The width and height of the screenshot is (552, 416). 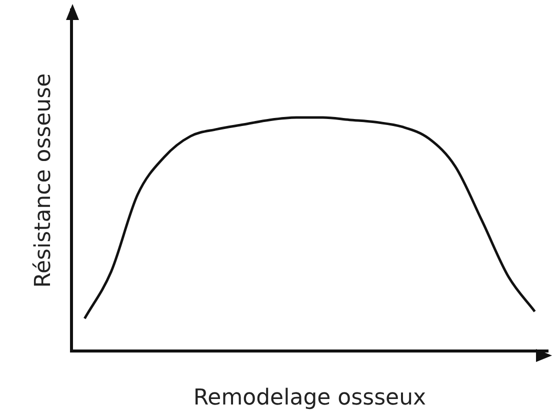 What do you see at coordinates (309, 398) in the screenshot?
I see `x-axis-title: Remodelage ossseux` at bounding box center [309, 398].